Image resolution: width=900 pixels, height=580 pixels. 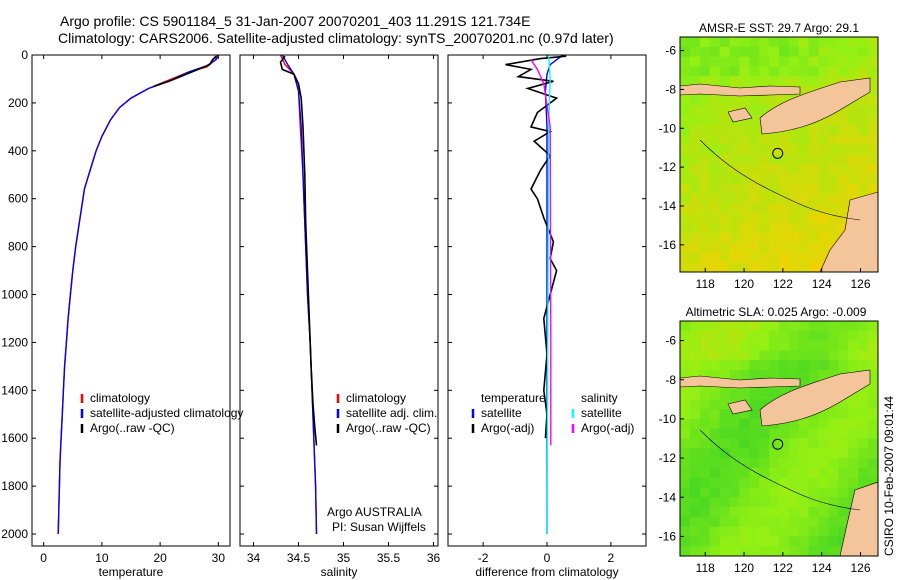 I want to click on sla-map-frame, so click(x=779, y=438).